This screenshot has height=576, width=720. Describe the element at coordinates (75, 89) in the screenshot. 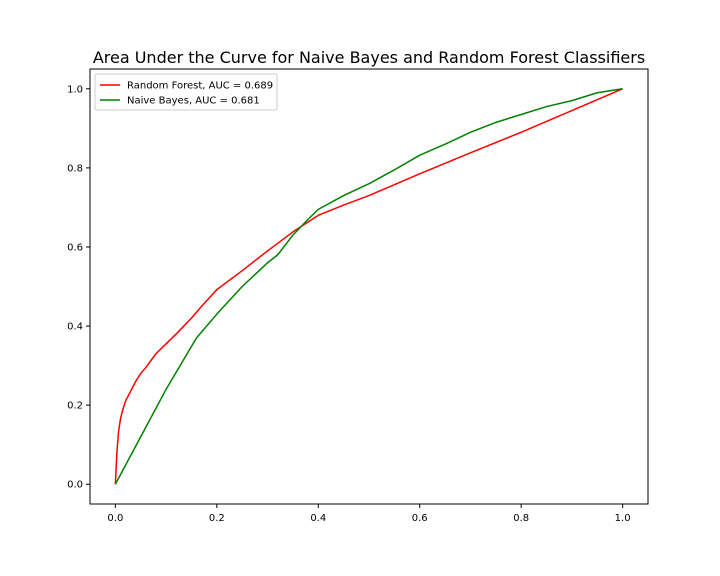

I see `y-tick-label: 1.0` at that location.